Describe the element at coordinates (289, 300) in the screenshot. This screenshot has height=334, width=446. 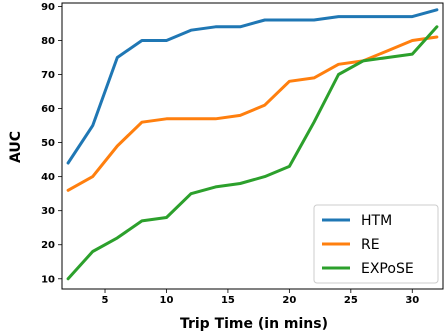
I see `x-tick-label: 20` at that location.